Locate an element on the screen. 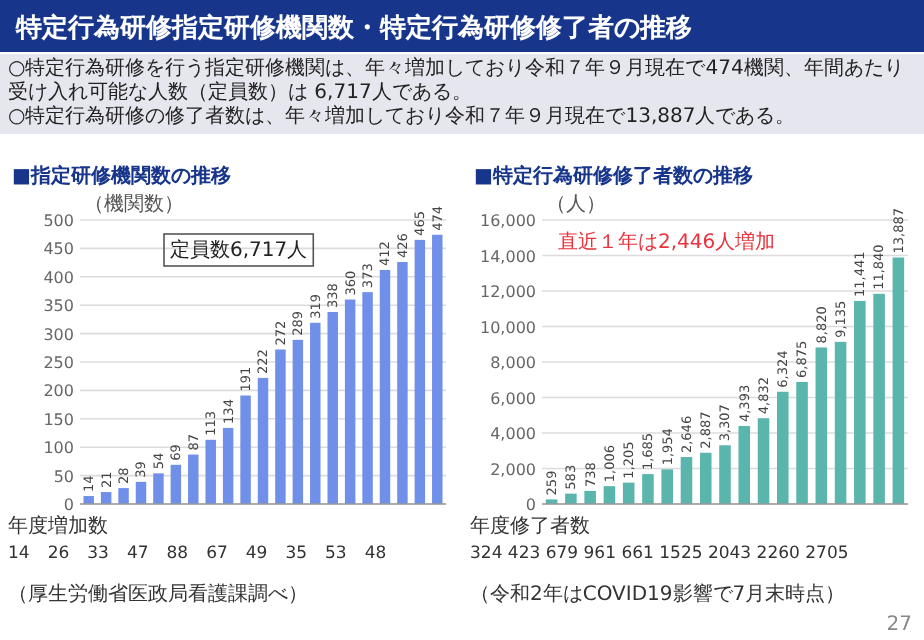 This screenshot has height=640, width=924. text: 年度増加数 is located at coordinates (58, 526).